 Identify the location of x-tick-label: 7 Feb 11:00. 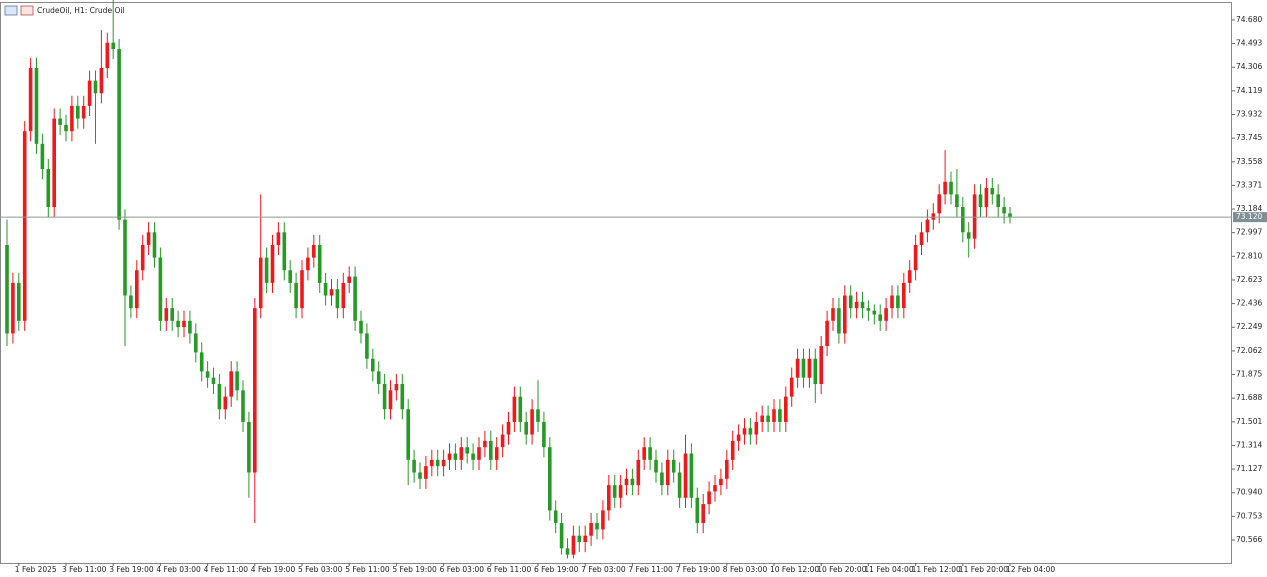
(650, 569).